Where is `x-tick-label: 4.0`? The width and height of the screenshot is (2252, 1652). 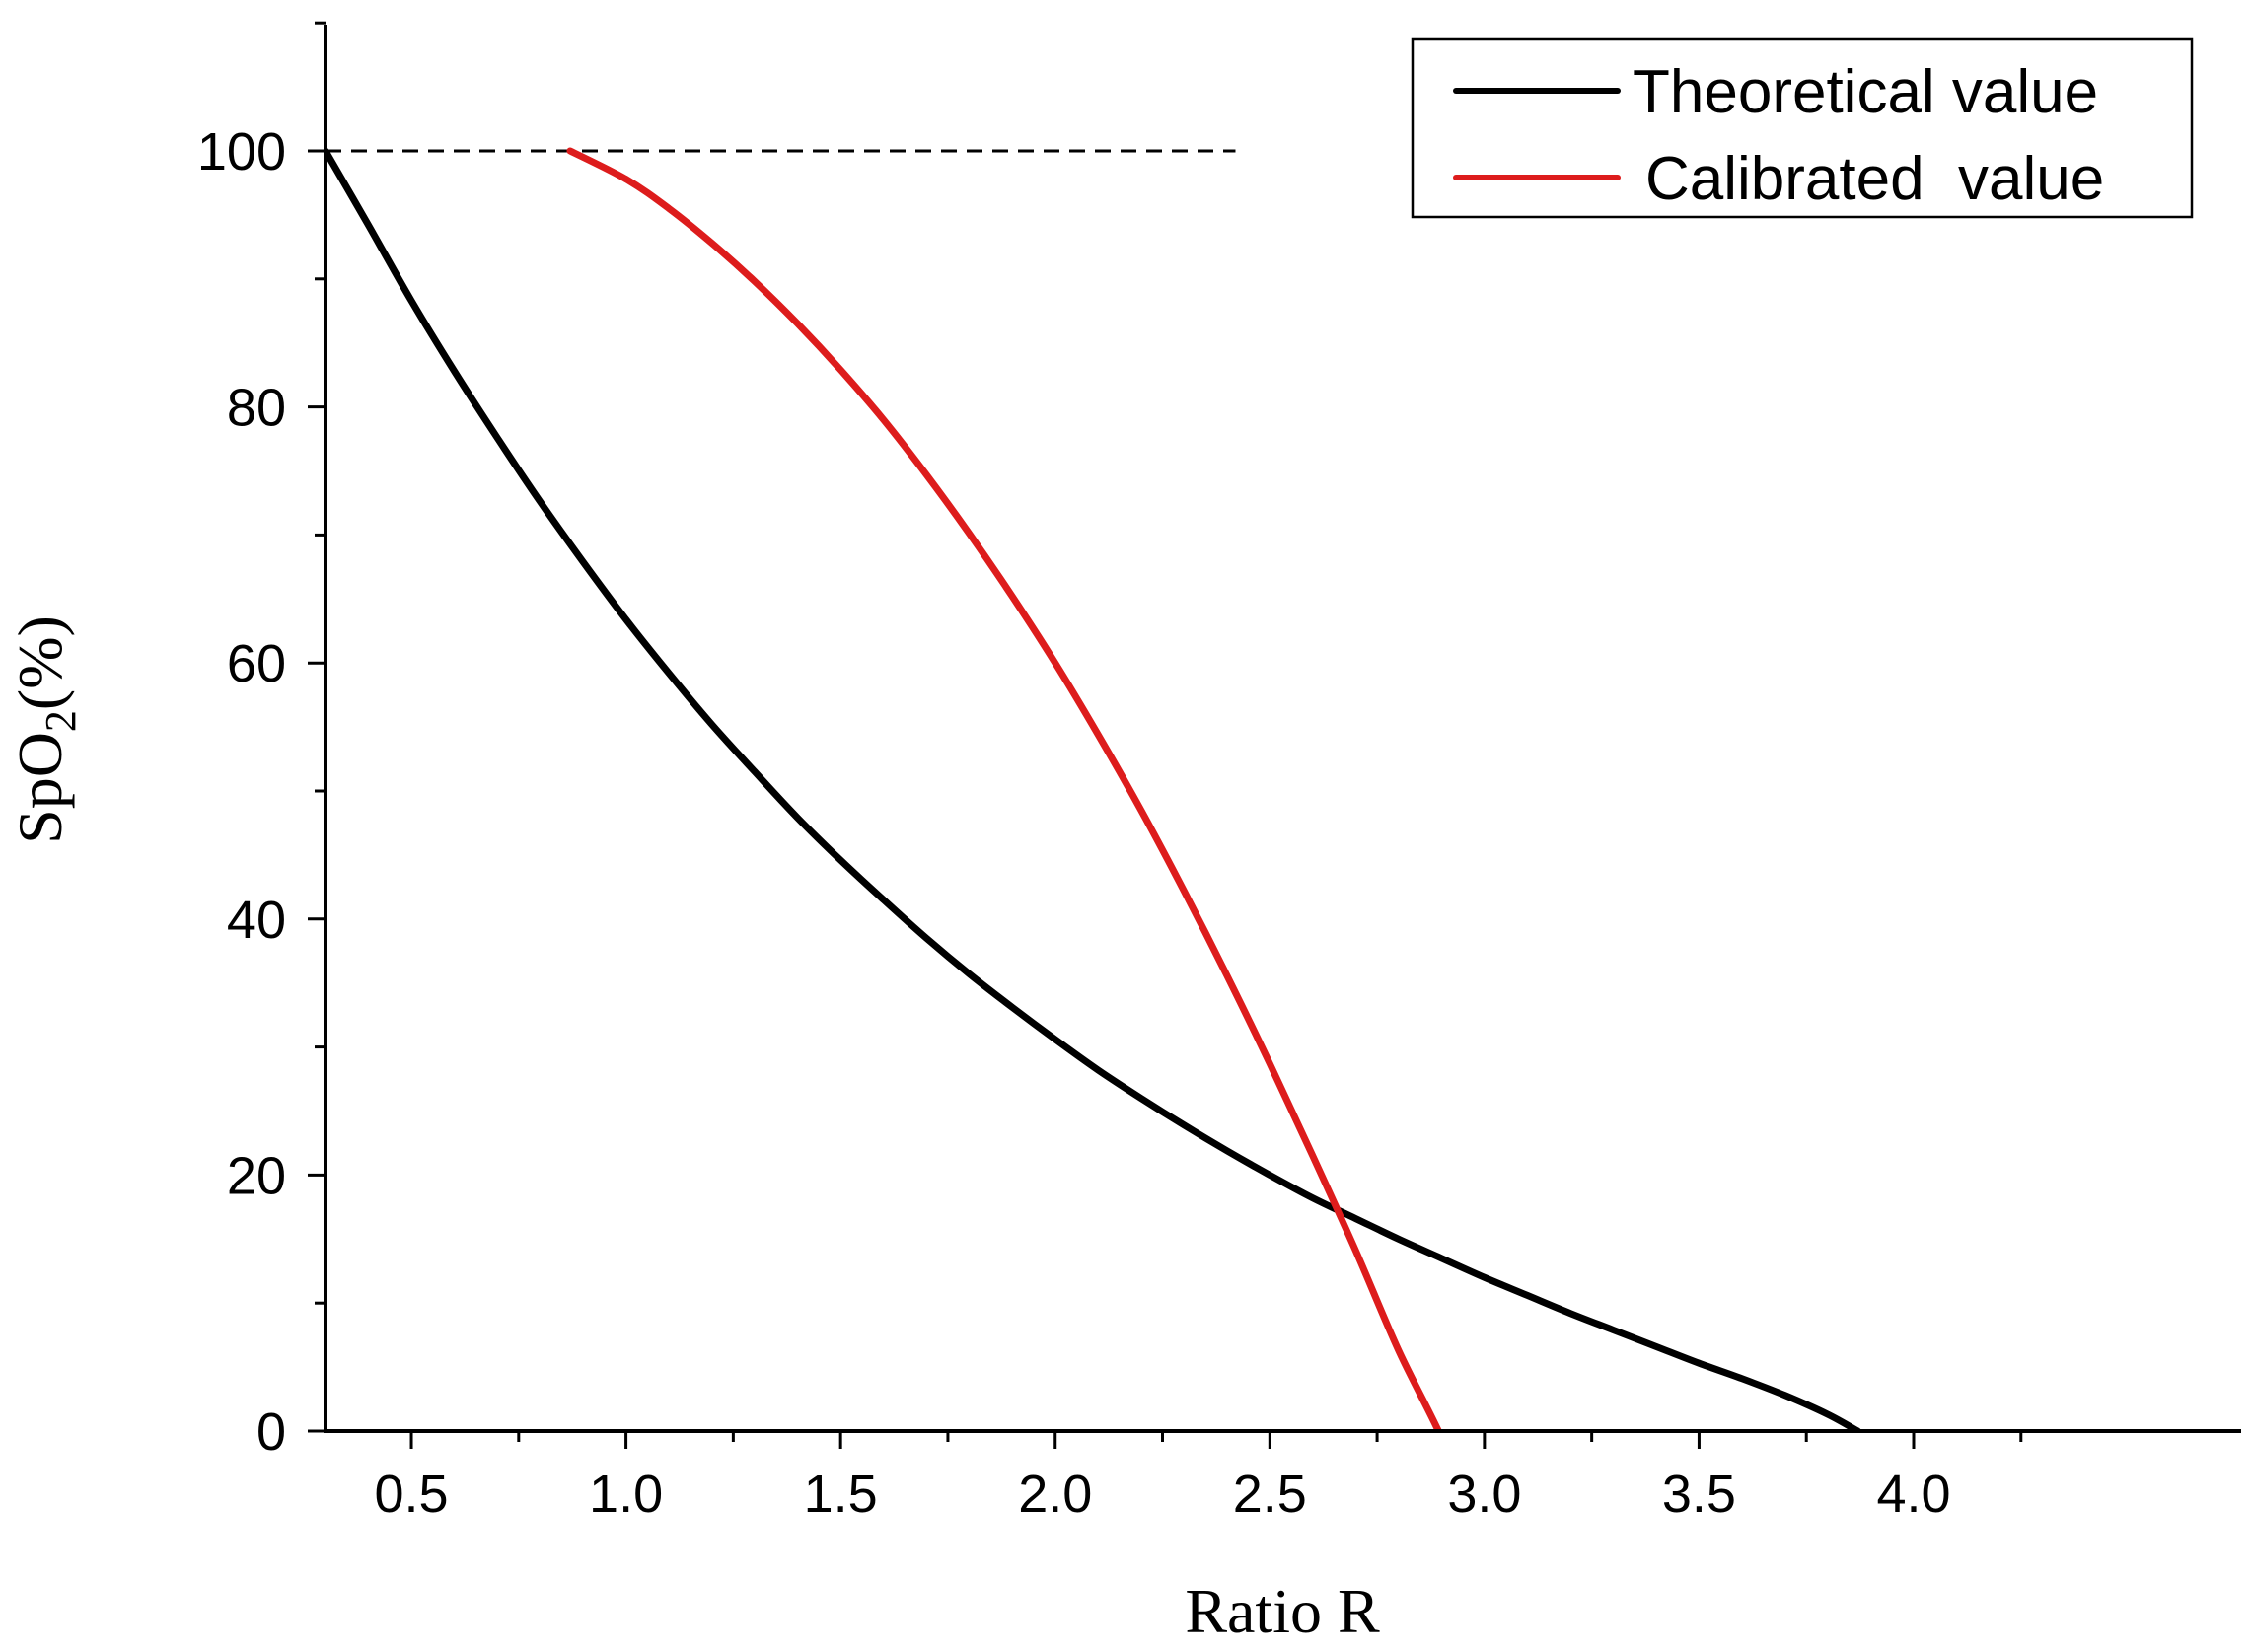
x-tick-label: 4.0 is located at coordinates (1913, 1495).